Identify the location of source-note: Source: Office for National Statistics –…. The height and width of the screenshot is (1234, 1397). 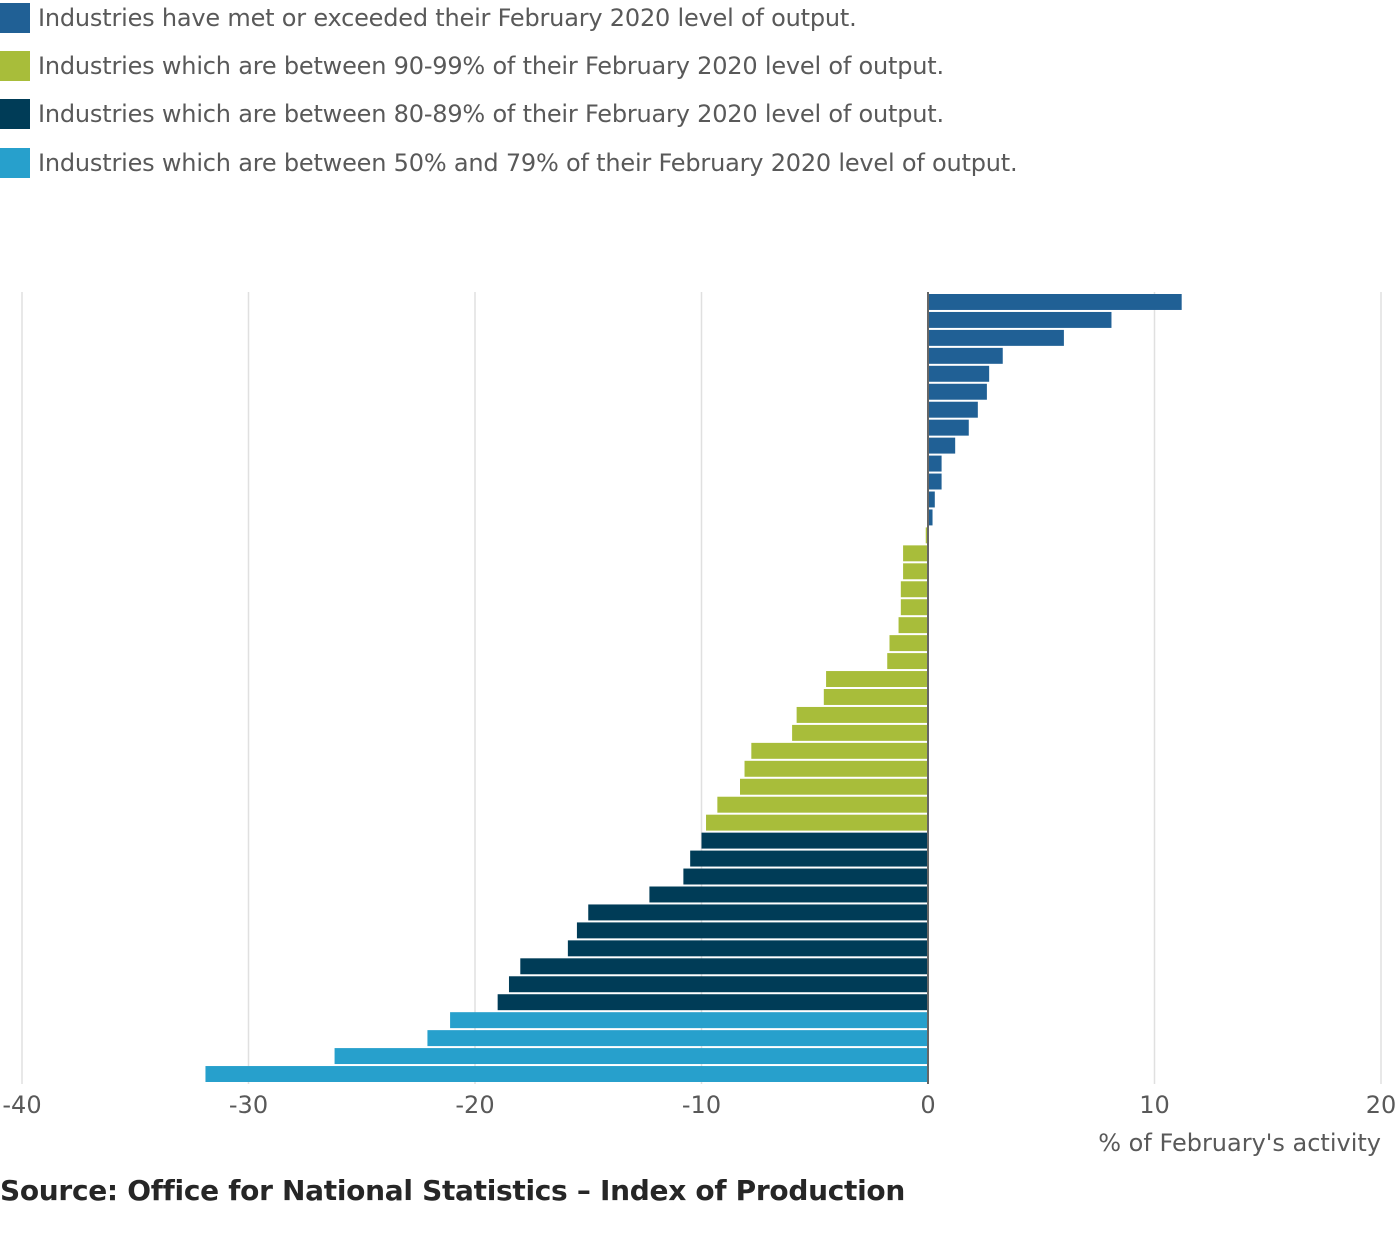
(452, 1190).